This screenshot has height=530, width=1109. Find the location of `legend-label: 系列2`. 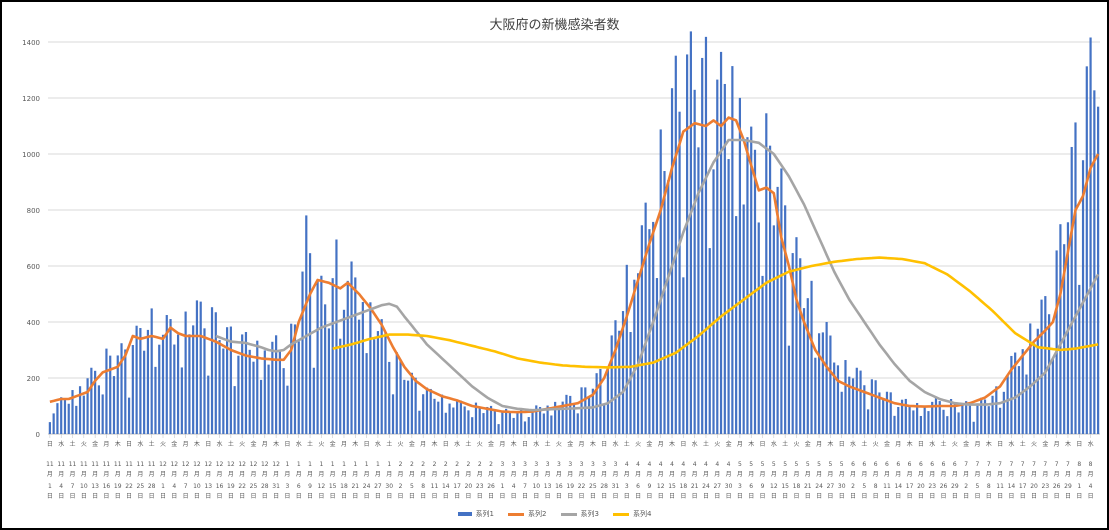

legend-label: 系列2 is located at coordinates (537, 514).